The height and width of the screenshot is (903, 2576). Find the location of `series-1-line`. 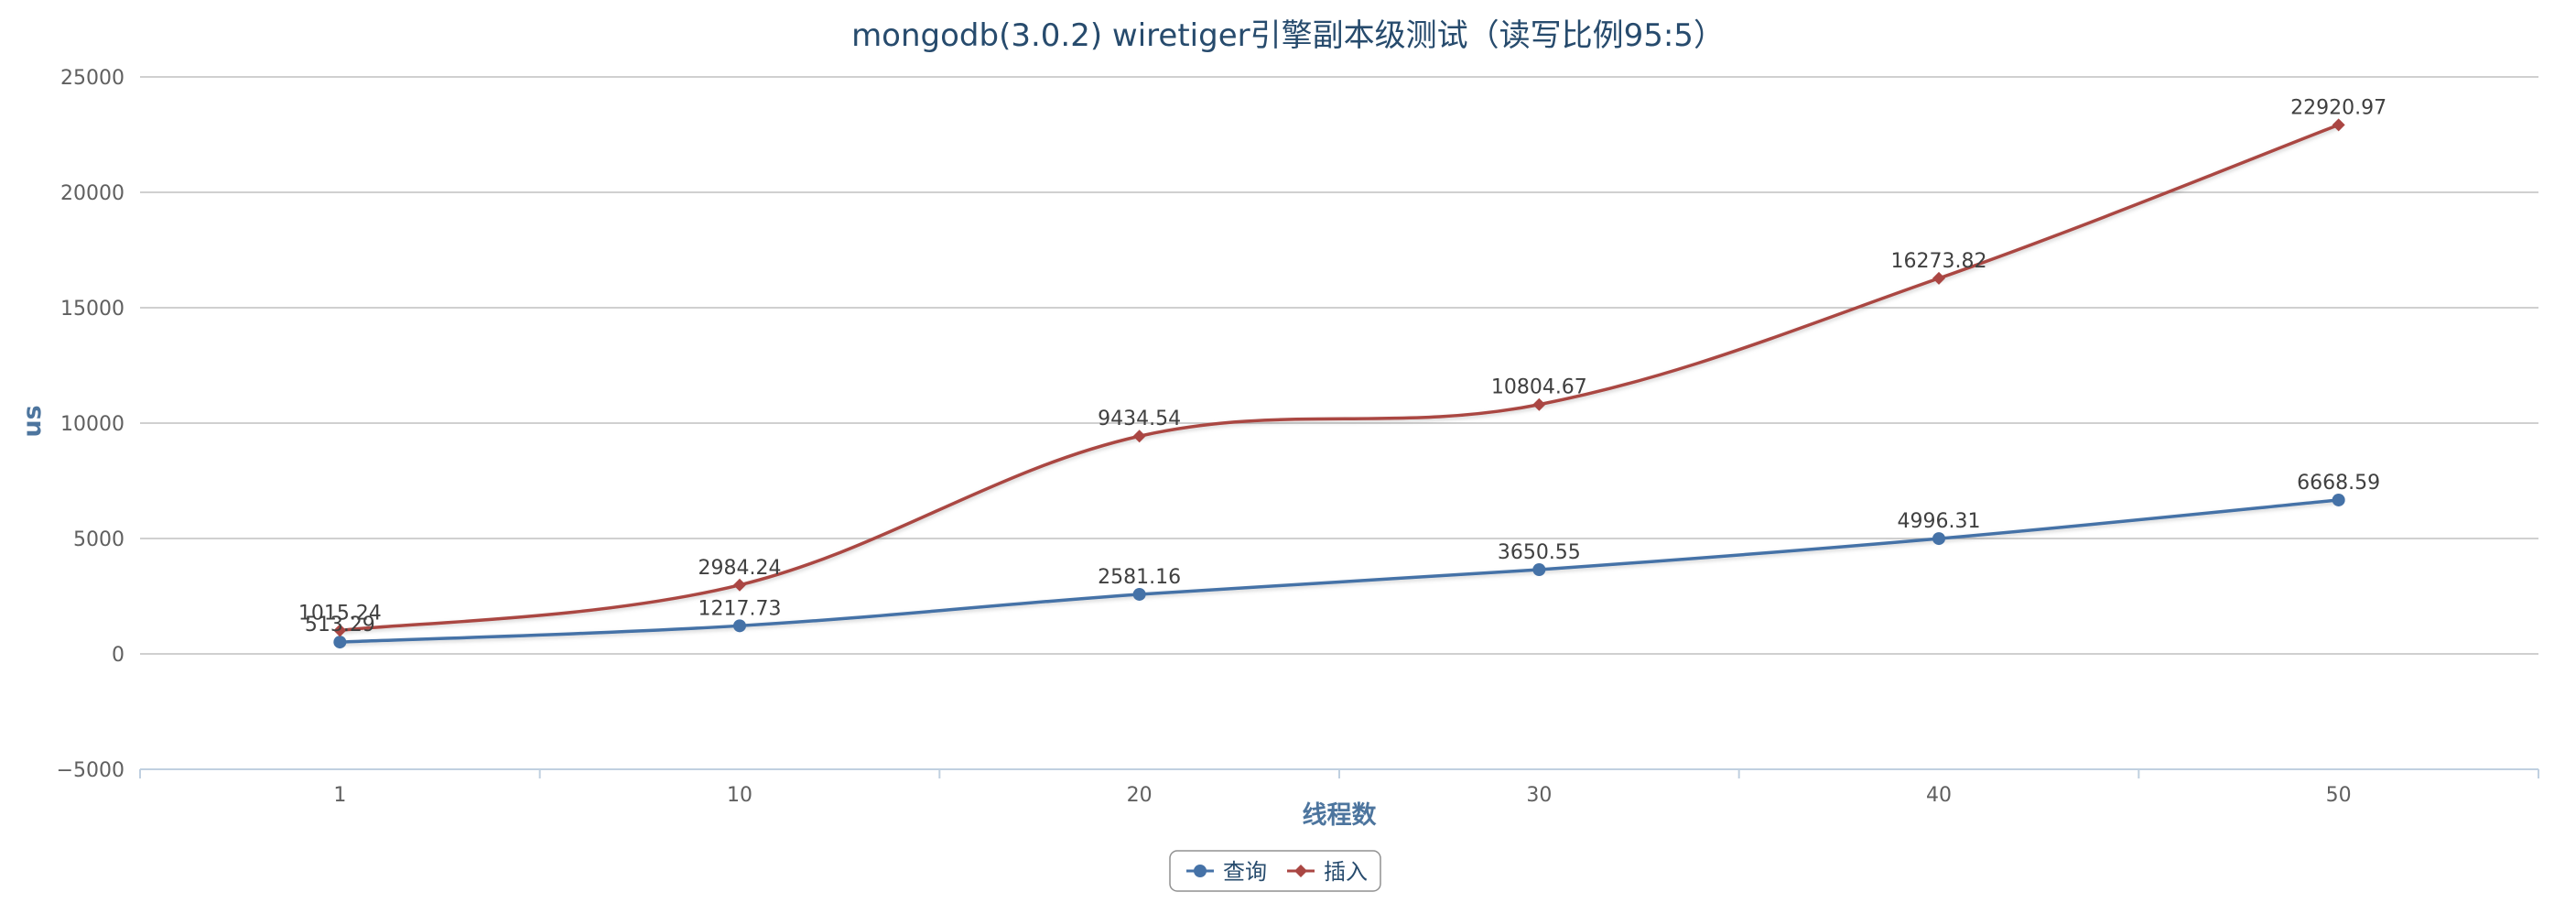

series-1-line is located at coordinates (1340, 571).